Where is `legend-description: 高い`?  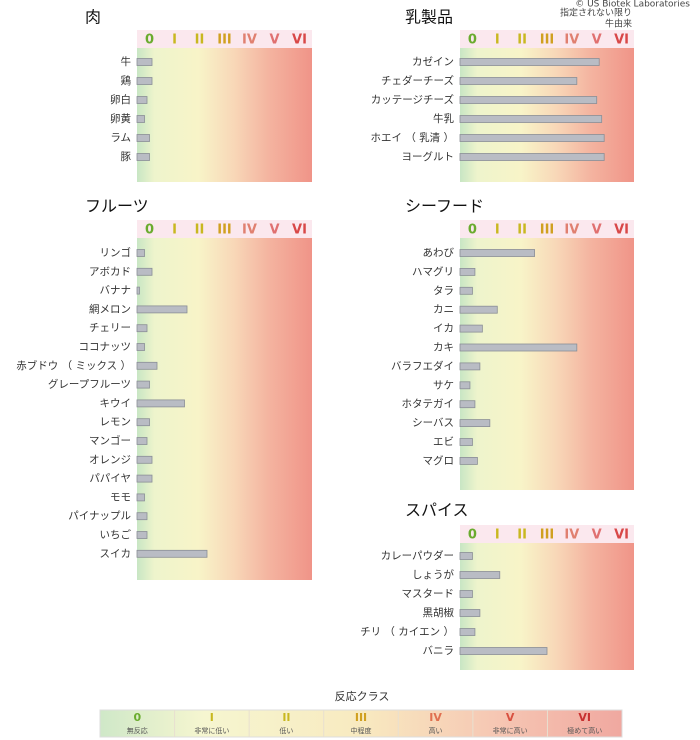 legend-description: 高い is located at coordinates (436, 730).